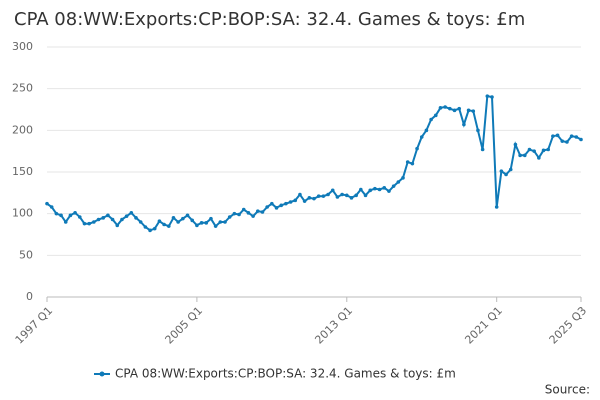 The image size is (600, 400). Describe the element at coordinates (333, 325) in the screenshot. I see `x-tick-label: 2013 Q1` at that location.